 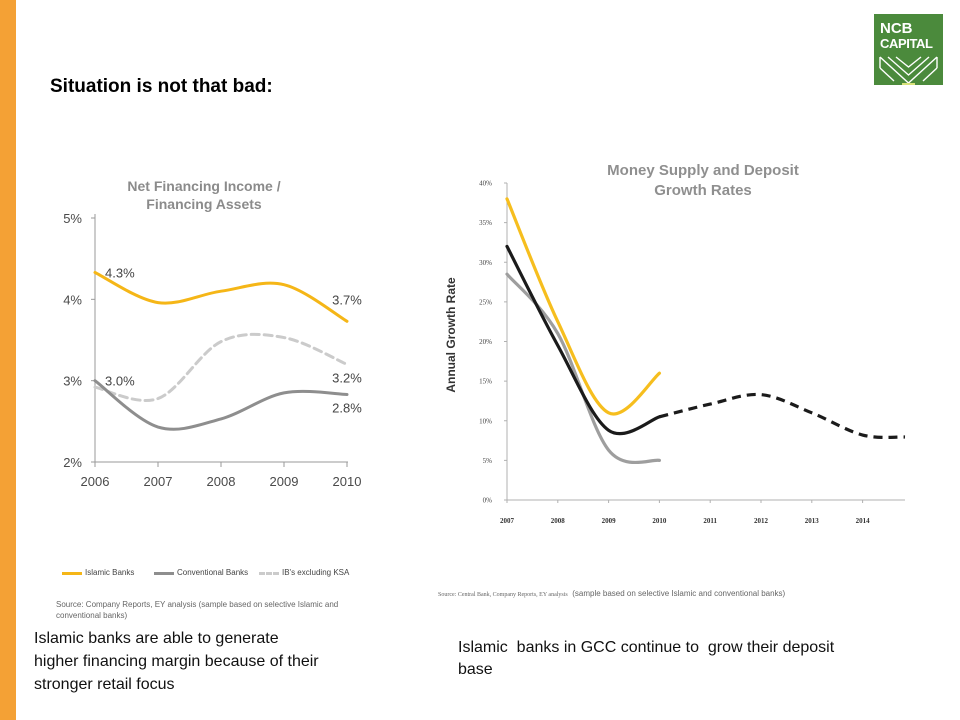 What do you see at coordinates (485, 263) in the screenshot?
I see `y-tick-label: 30%` at bounding box center [485, 263].